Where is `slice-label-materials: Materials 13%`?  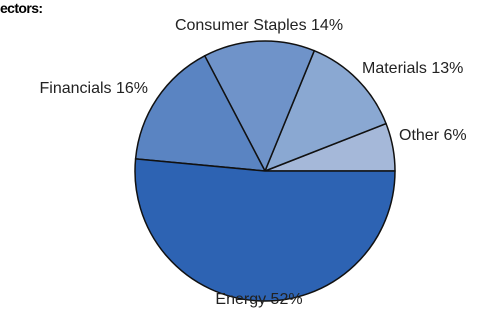
slice-label-materials: Materials 13% is located at coordinates (412, 68).